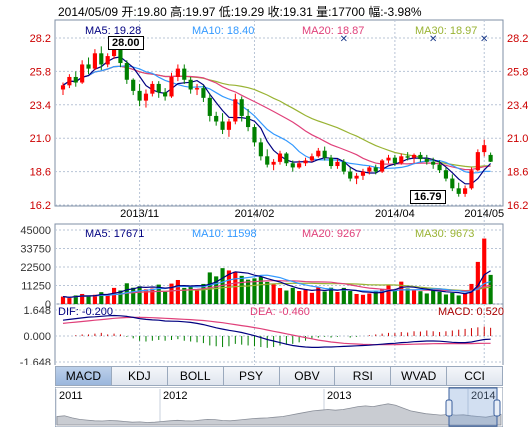 The height and width of the screenshot is (429, 528). What do you see at coordinates (223, 31) in the screenshot?
I see `price-ma10-legend: MA10: 18.40` at bounding box center [223, 31].